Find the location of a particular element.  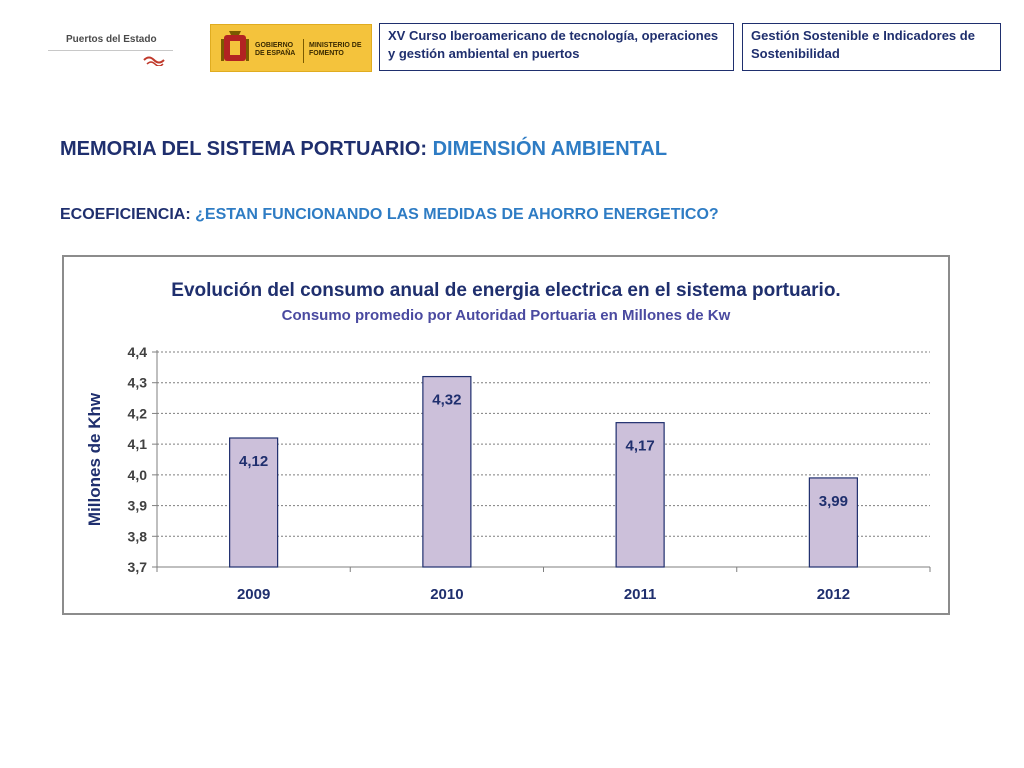

puertos-wave-icon is located at coordinates (154, 61).